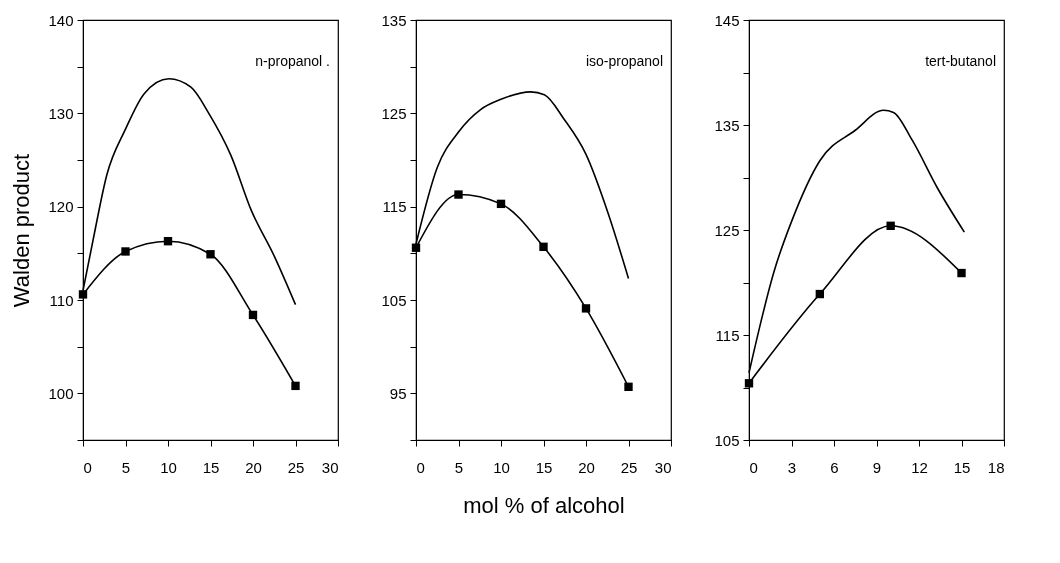 This screenshot has width=1060, height=563. What do you see at coordinates (996, 467) in the screenshot?
I see `x-tick-label: 18` at bounding box center [996, 467].